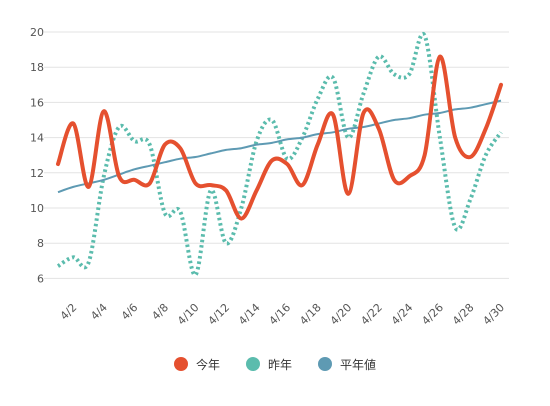  Describe the element at coordinates (37, 155) in the screenshot. I see `y-axis-tick-labels: 6 8 10 12 14 16 18 20` at that location.